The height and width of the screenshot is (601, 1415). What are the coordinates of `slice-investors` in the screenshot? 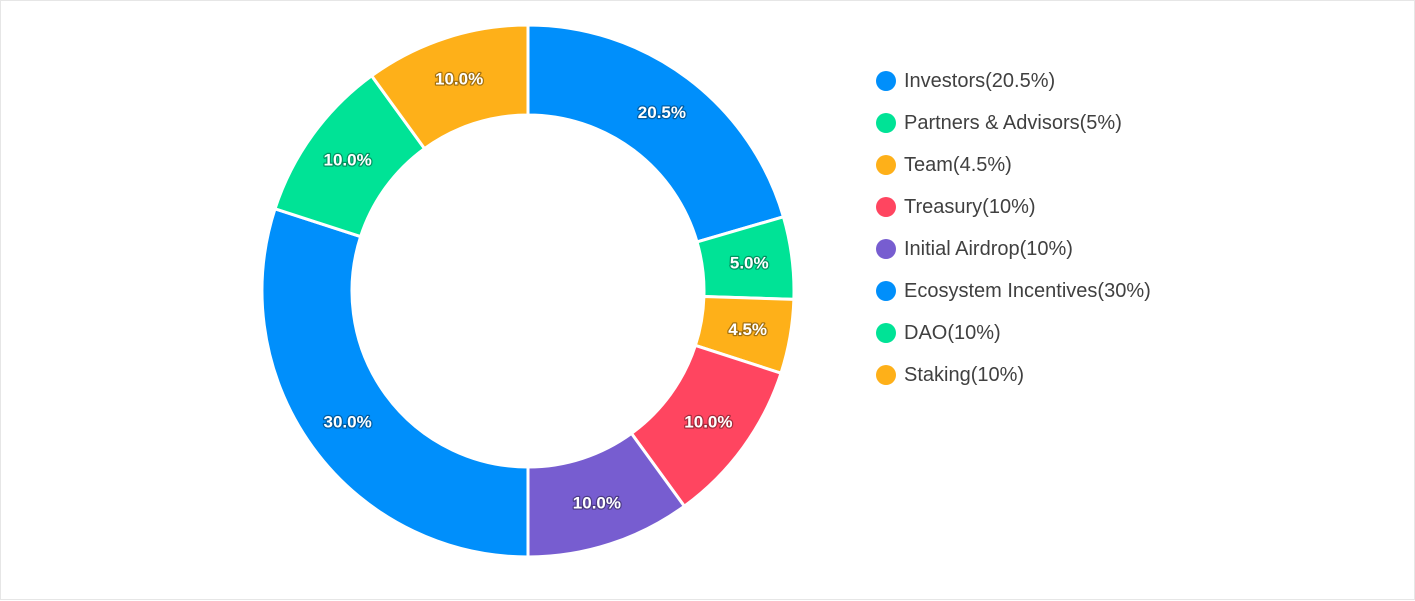 It's located at (656, 133).